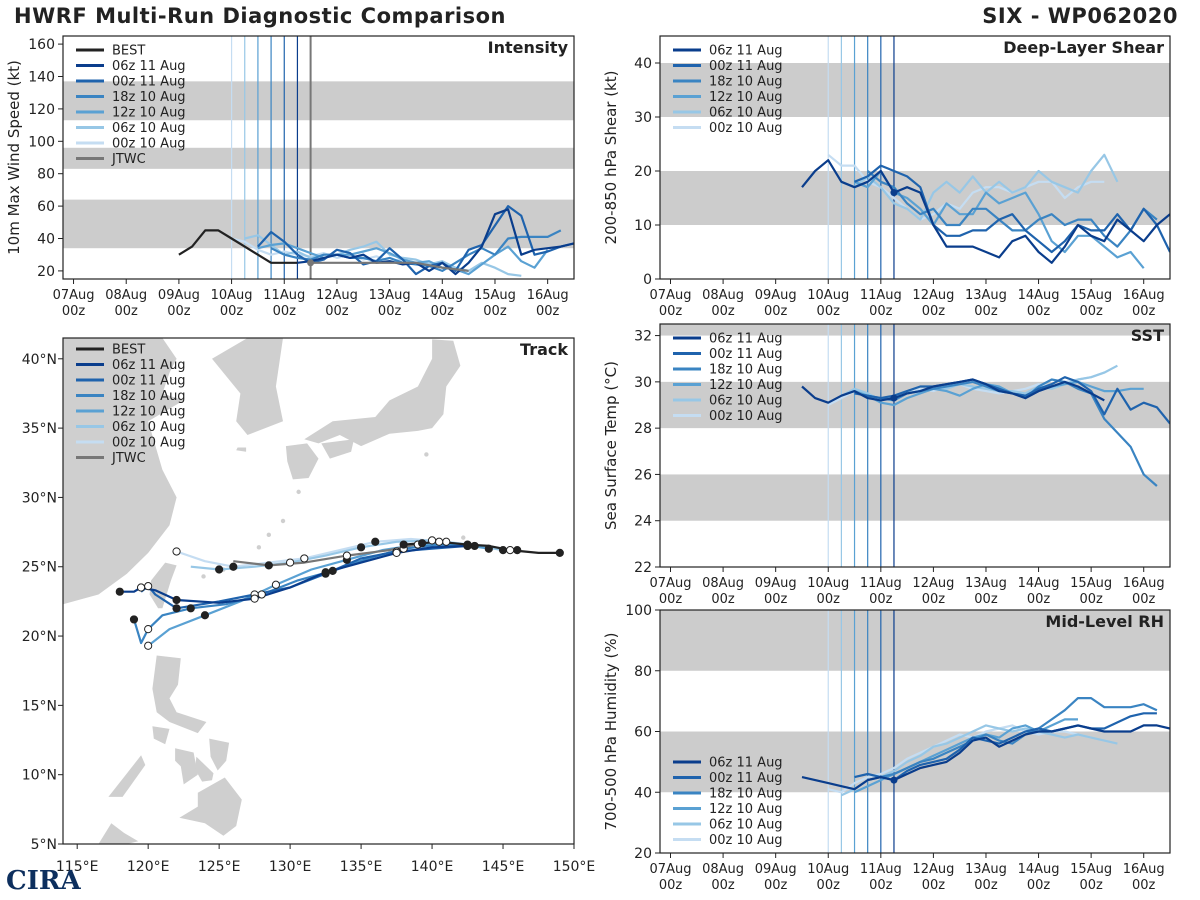 This screenshot has width=1200, height=900. Describe the element at coordinates (933, 295) in the screenshot. I see `shear-xtick-label-12aug: 12Aug` at that location.